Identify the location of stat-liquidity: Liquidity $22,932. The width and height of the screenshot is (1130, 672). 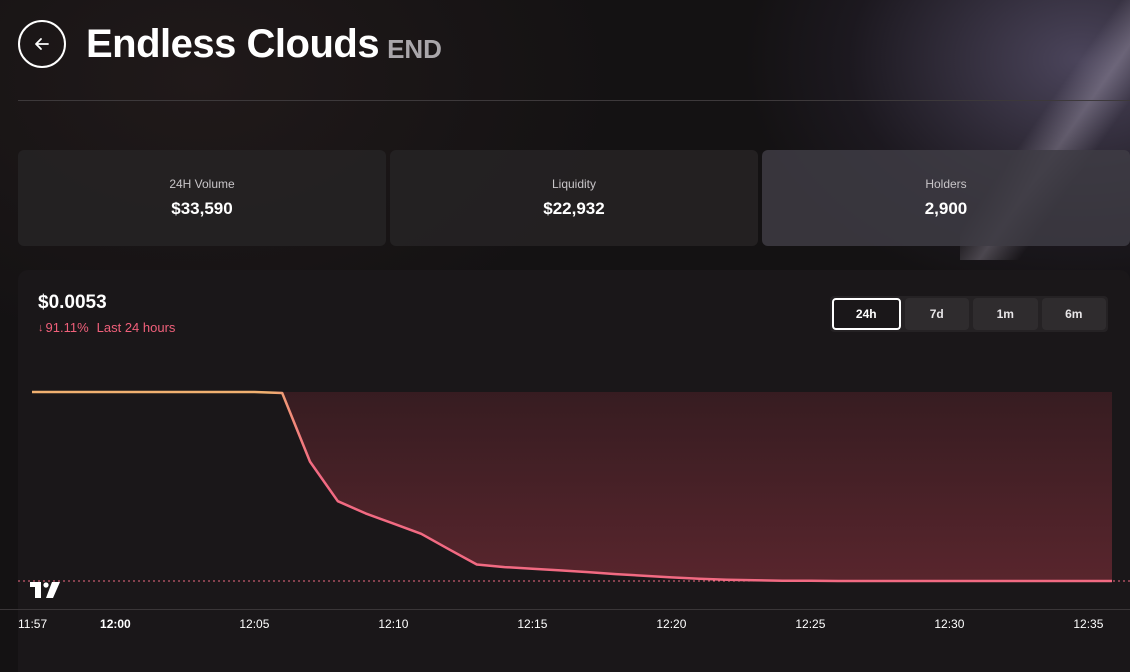
(574, 198).